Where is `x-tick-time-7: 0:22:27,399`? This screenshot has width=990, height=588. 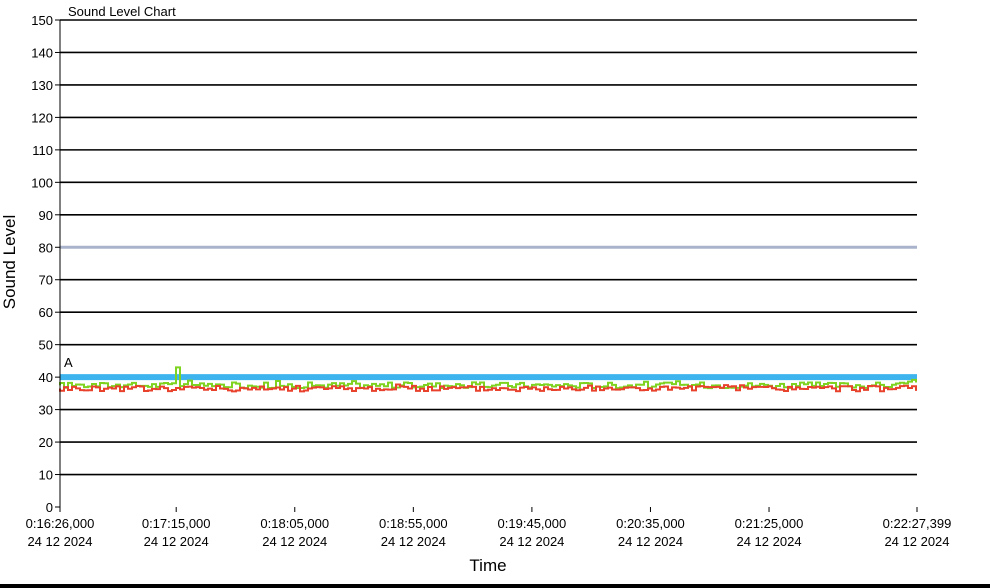
x-tick-time-7: 0:22:27,399 is located at coordinates (917, 523).